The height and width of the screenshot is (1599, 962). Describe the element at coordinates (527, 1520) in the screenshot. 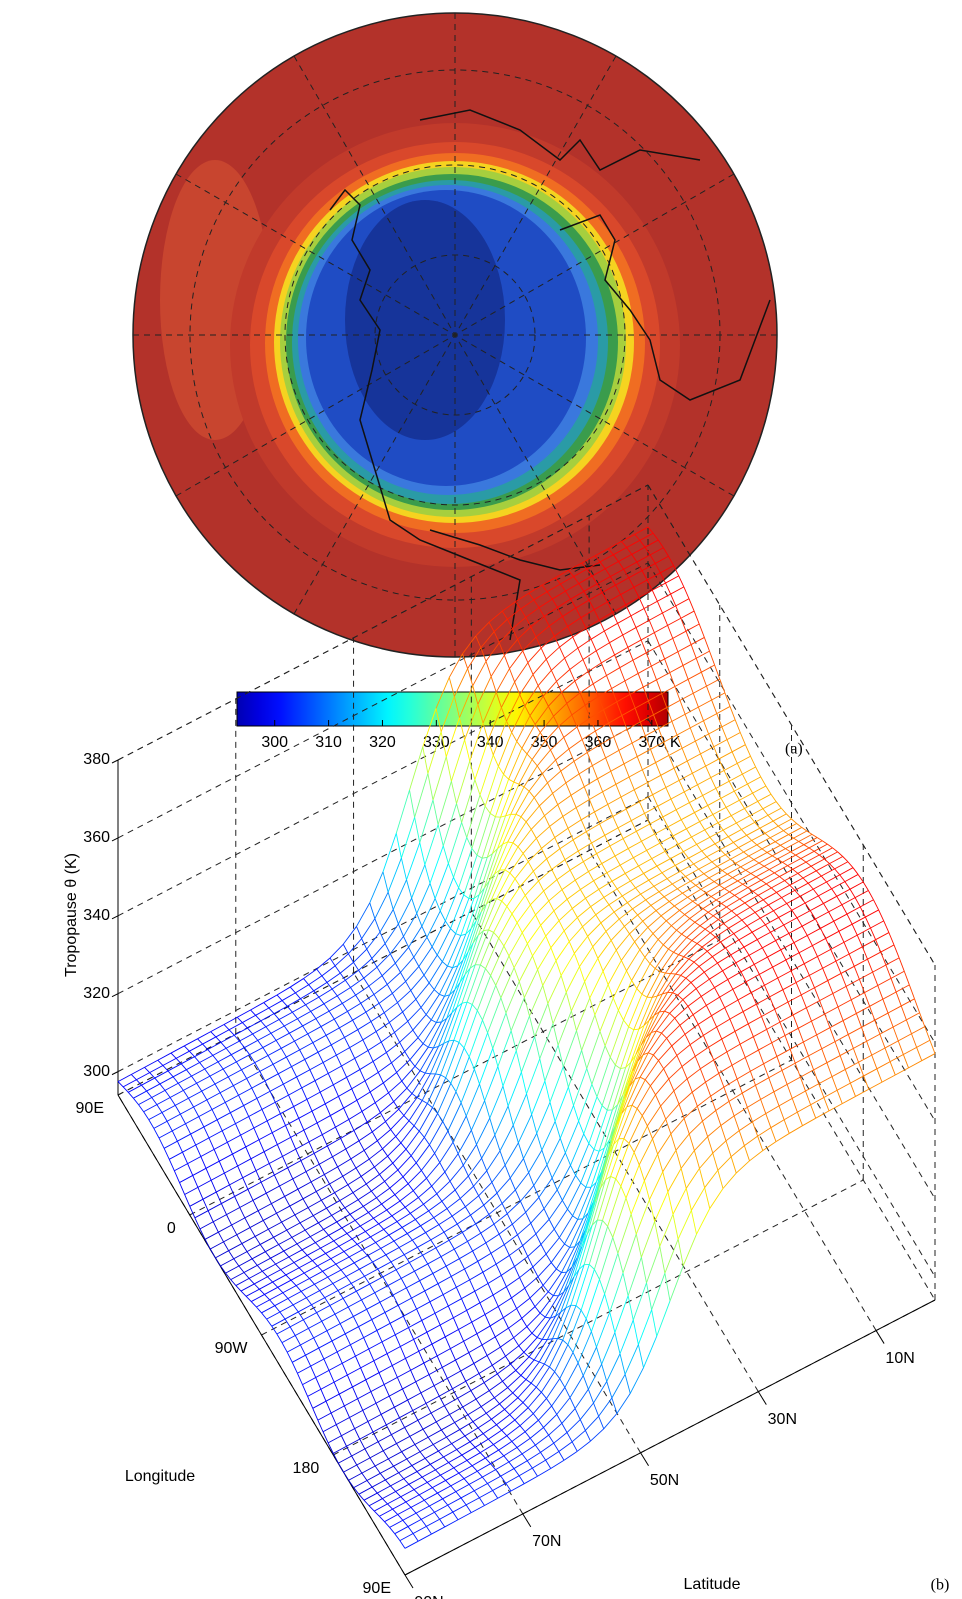

I see `y-tick` at that location.